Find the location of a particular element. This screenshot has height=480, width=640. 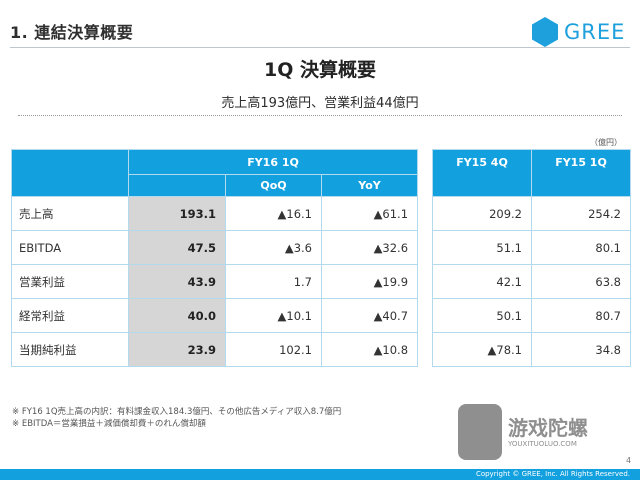

unit-label: （億円） is located at coordinates (606, 142).